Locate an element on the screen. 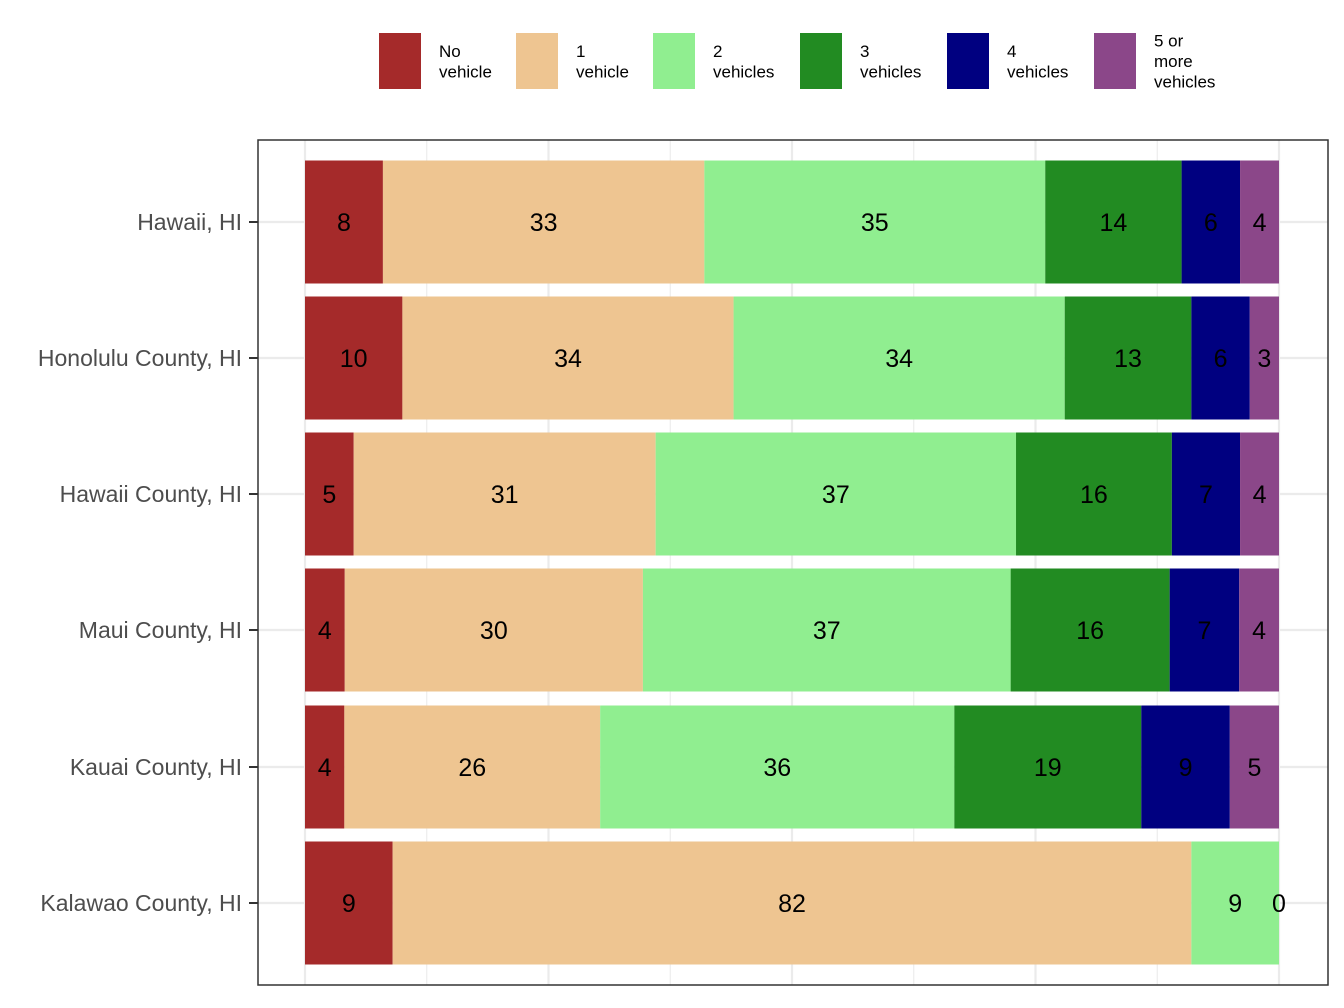  bar-honolulu-county-hi-1-vehicle is located at coordinates (568, 358).